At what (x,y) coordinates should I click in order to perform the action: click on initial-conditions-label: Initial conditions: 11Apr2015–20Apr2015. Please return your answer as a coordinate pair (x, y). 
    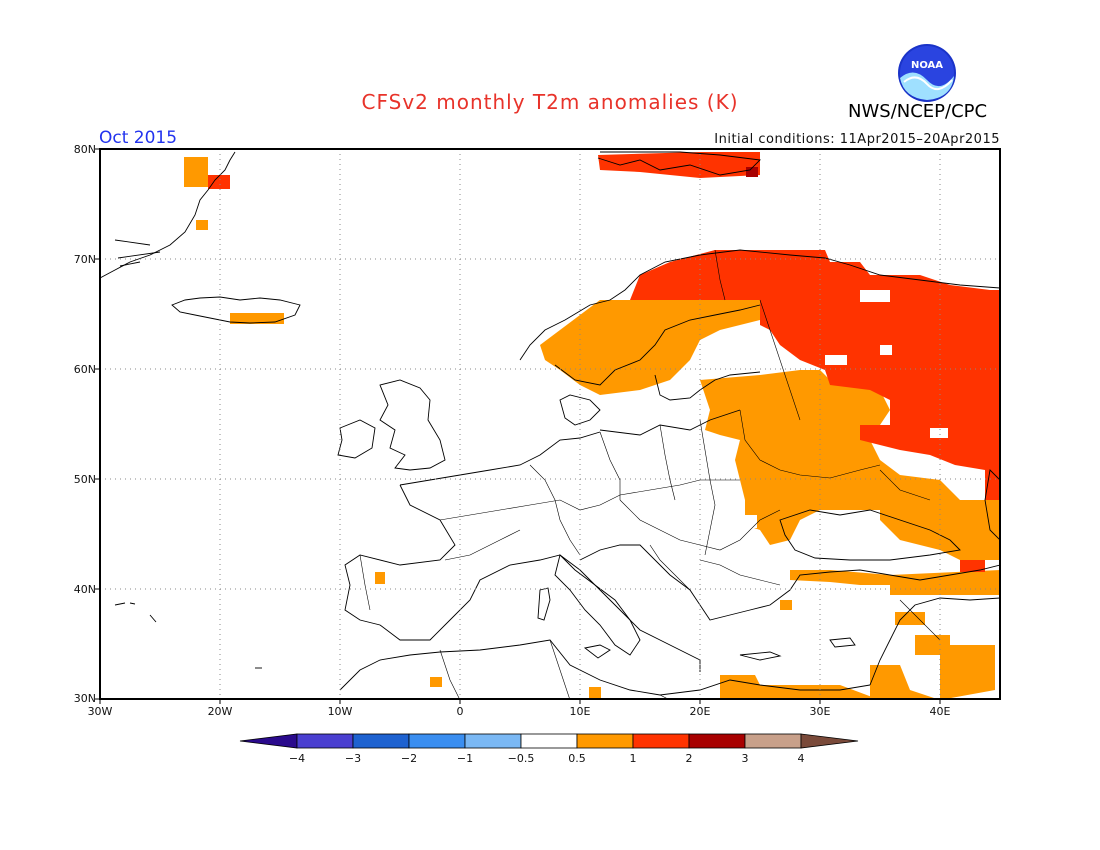
    Looking at the image, I should click on (857, 139).